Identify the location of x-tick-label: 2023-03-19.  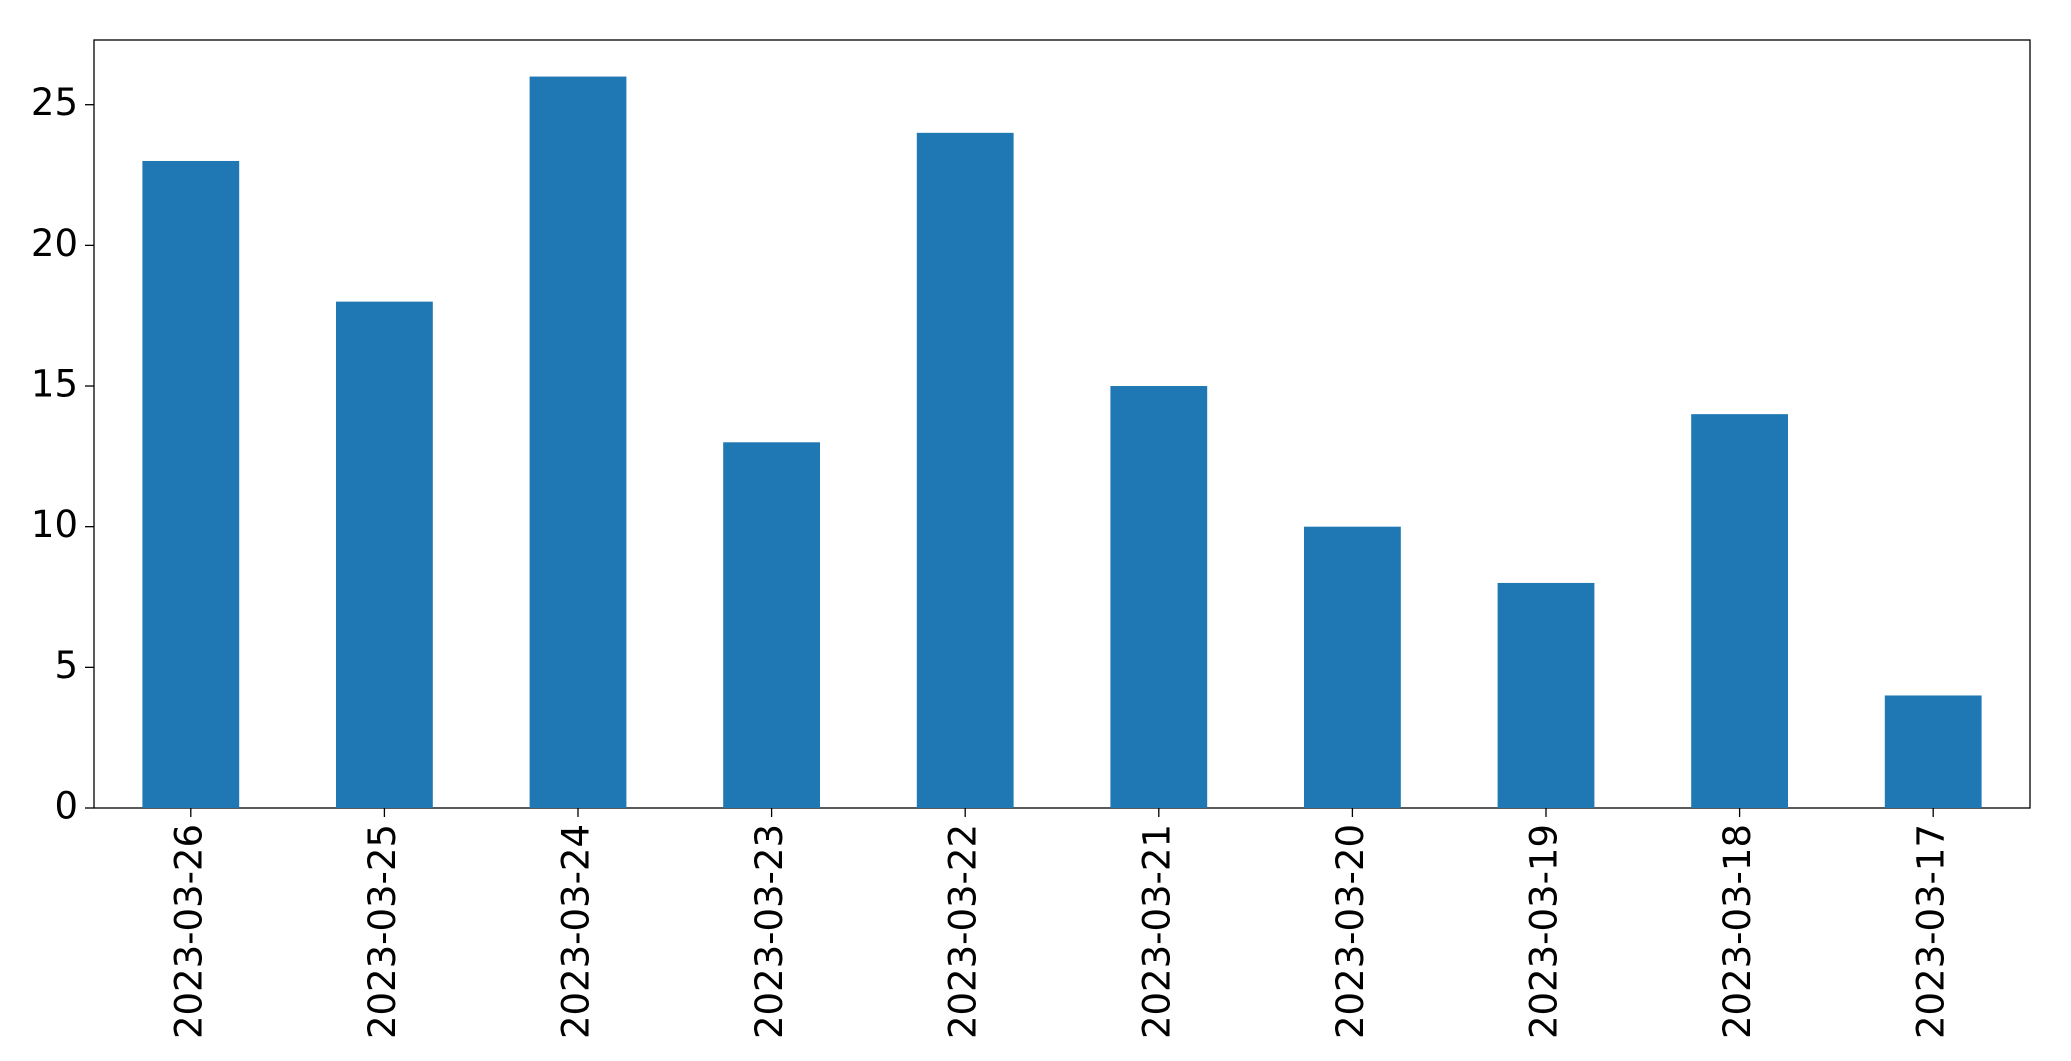
(1544, 931).